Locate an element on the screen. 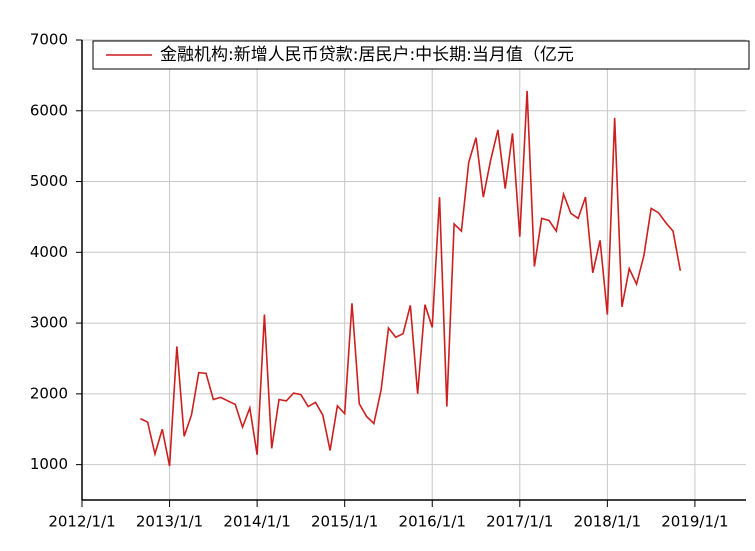  x-tick-label: 2018/1/1 is located at coordinates (607, 522).